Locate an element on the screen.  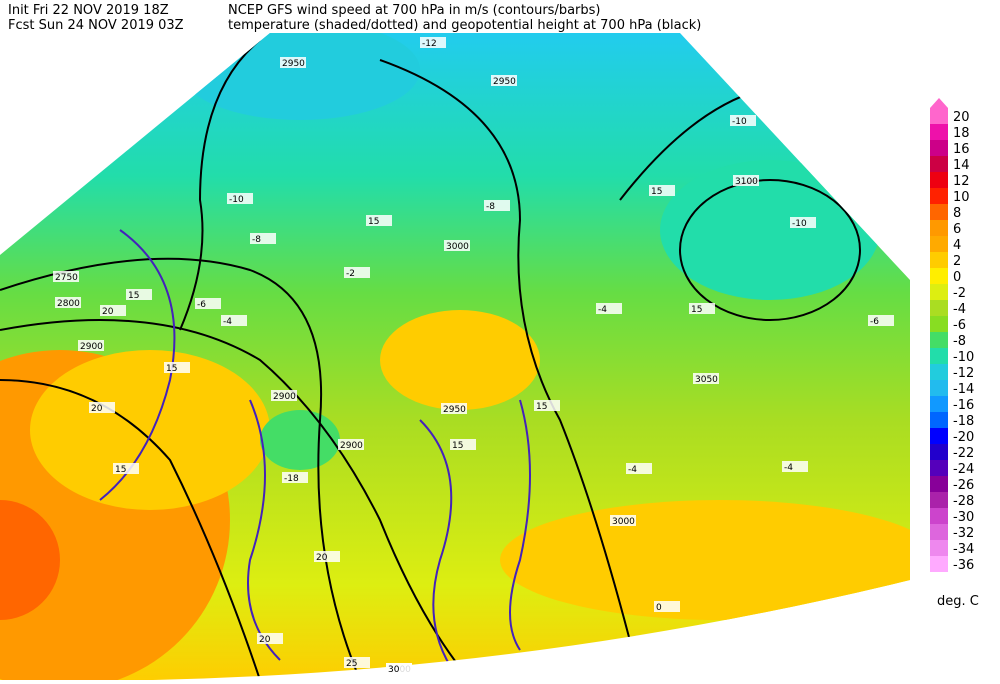
init-time: Init Fri 22 NOV 2019 18Z is located at coordinates (88, 10).